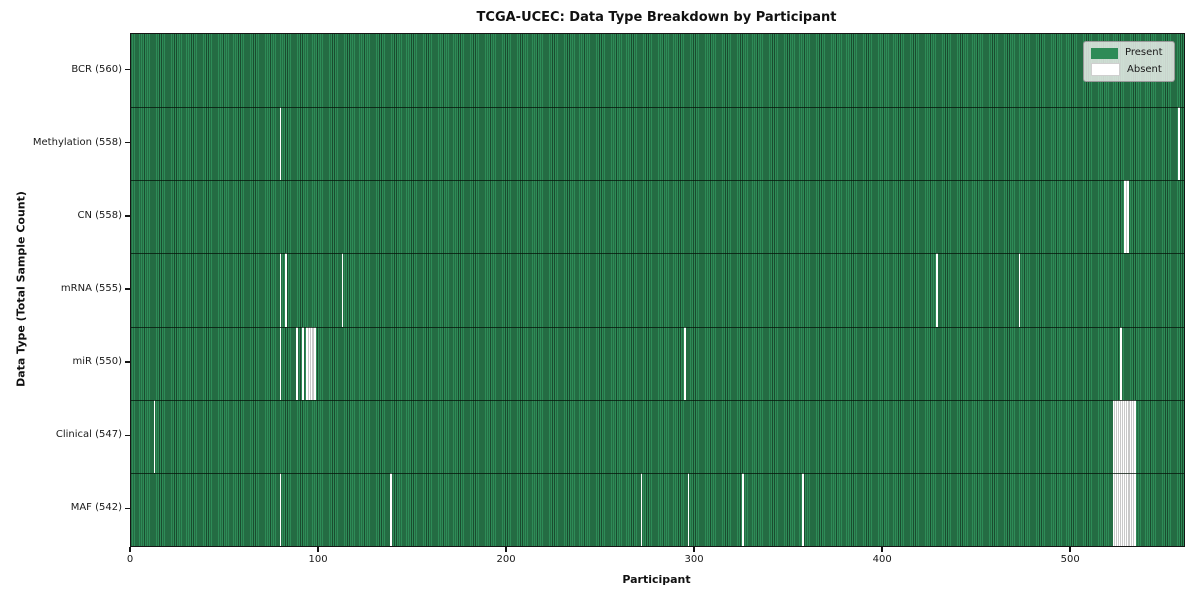 Image resolution: width=1200 pixels, height=600 pixels. Describe the element at coordinates (694, 559) in the screenshot. I see `x-tick-label: 300` at that location.